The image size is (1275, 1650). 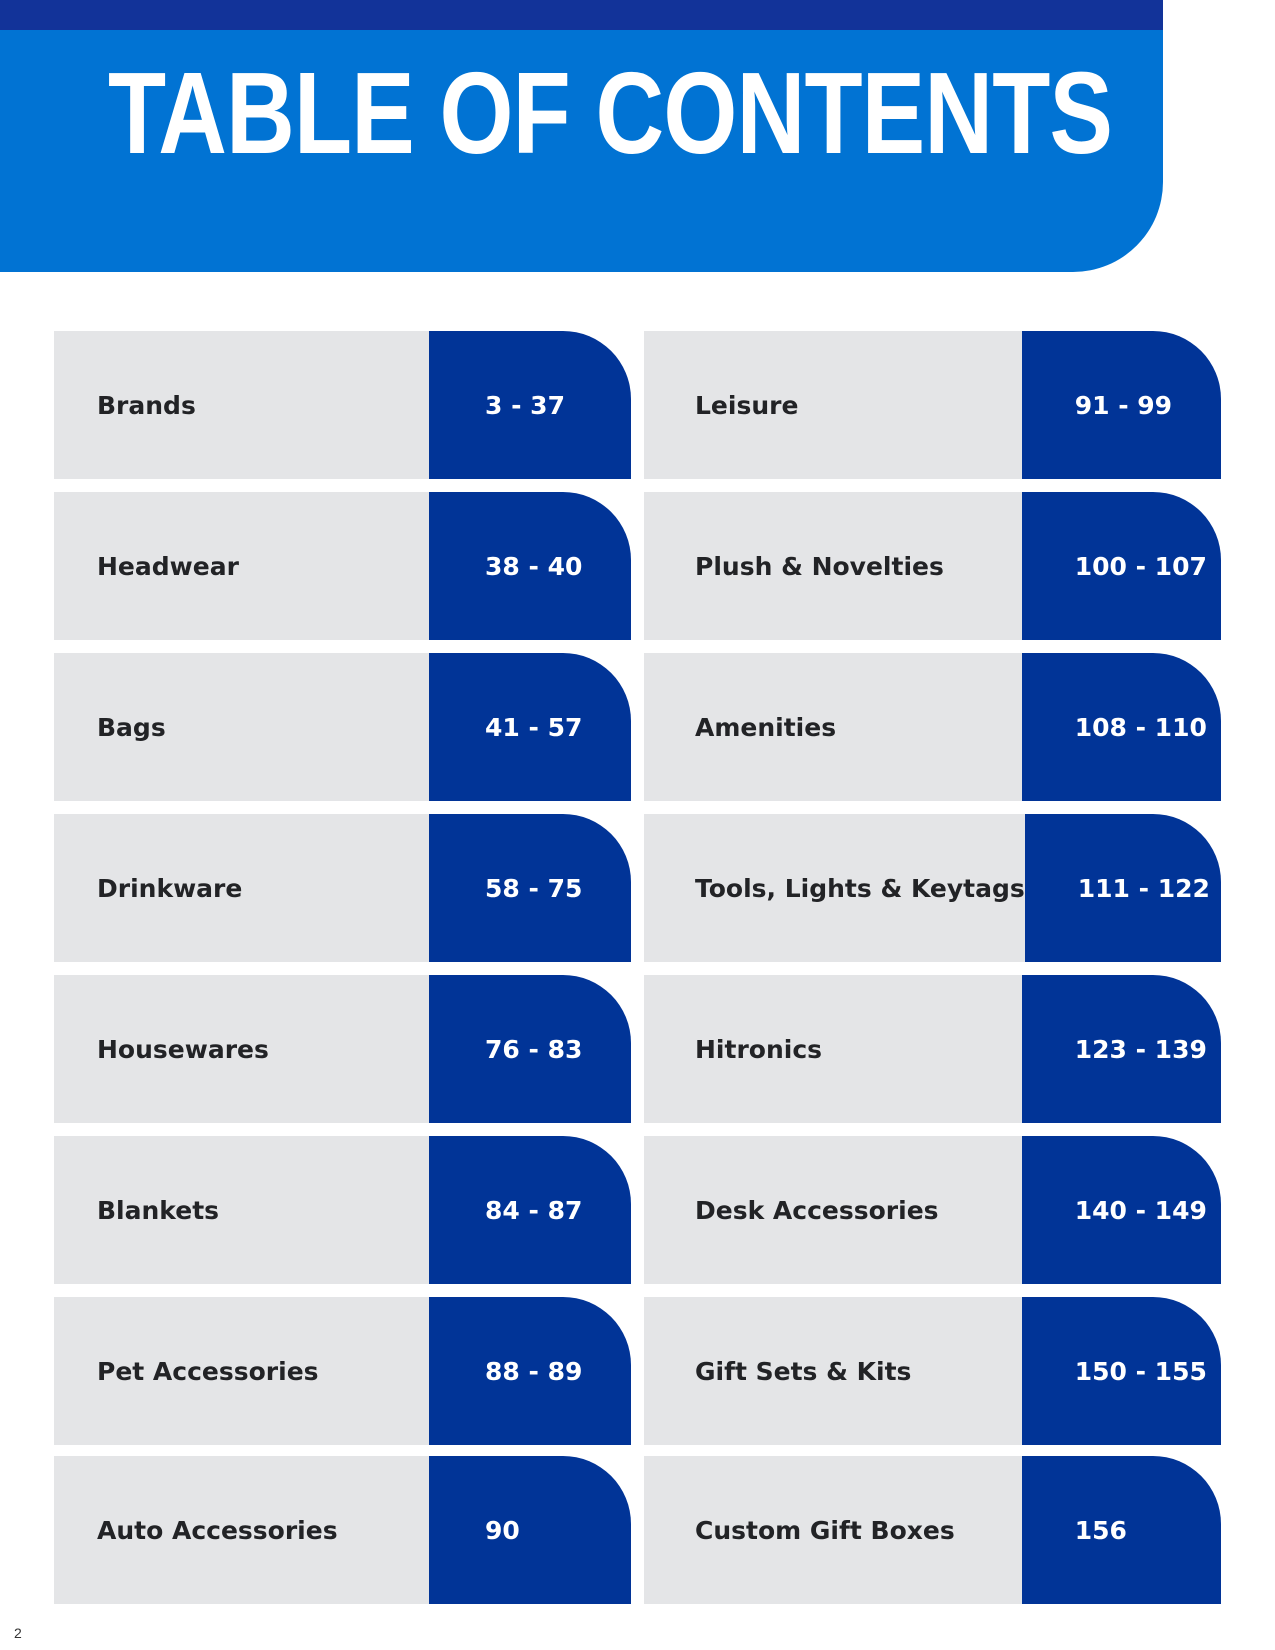 What do you see at coordinates (208, 1371) in the screenshot?
I see `toc-label: Pet Accessories` at bounding box center [208, 1371].